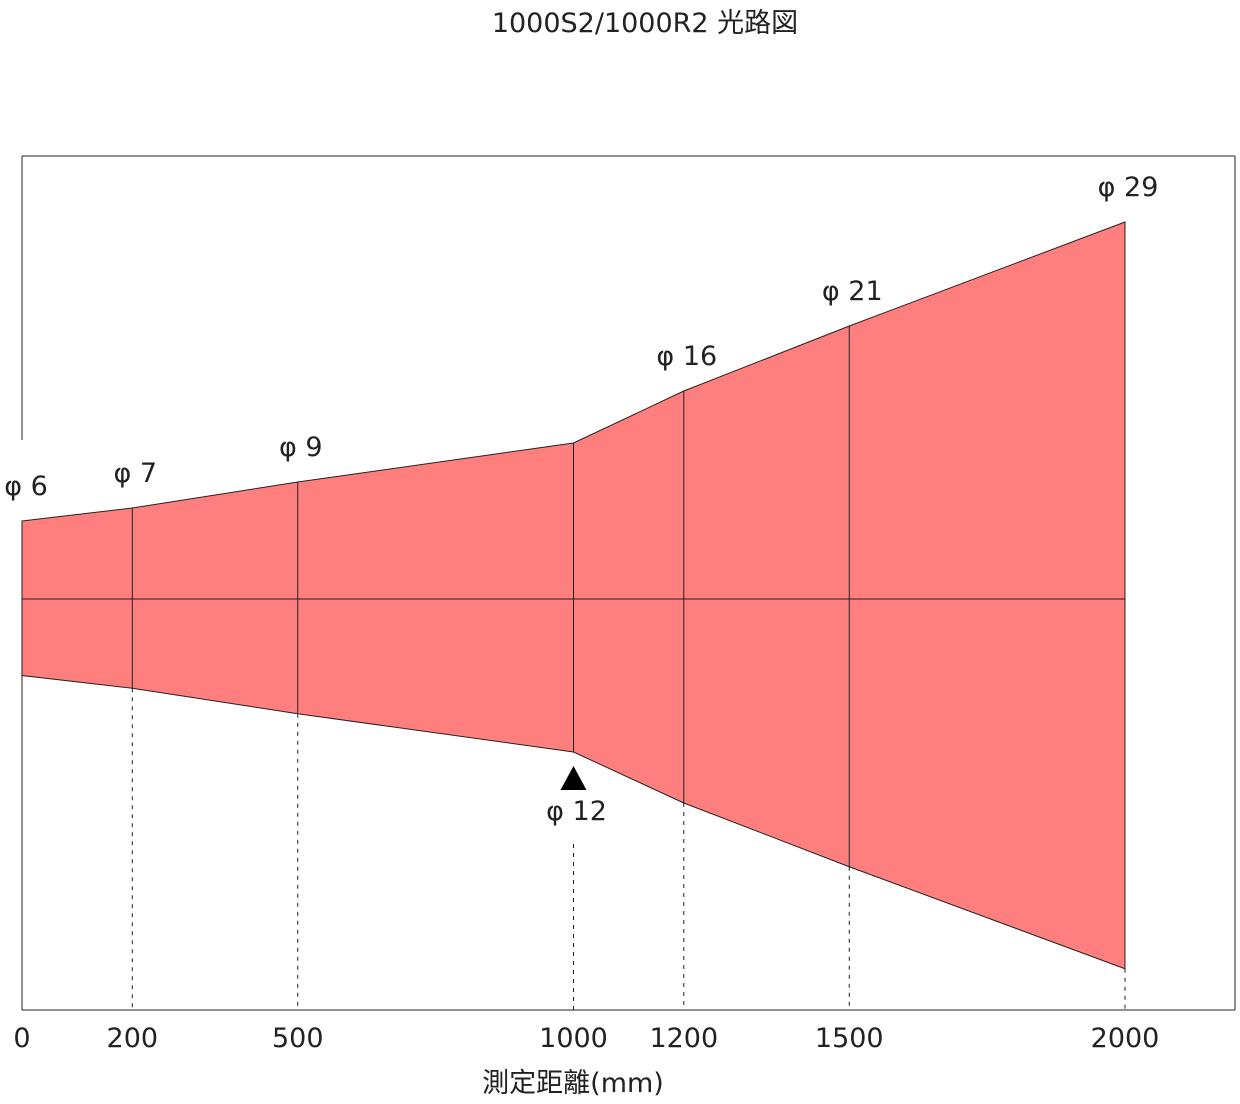 The height and width of the screenshot is (1104, 1240). What do you see at coordinates (573, 778) in the screenshot?
I see `focus-marker` at bounding box center [573, 778].